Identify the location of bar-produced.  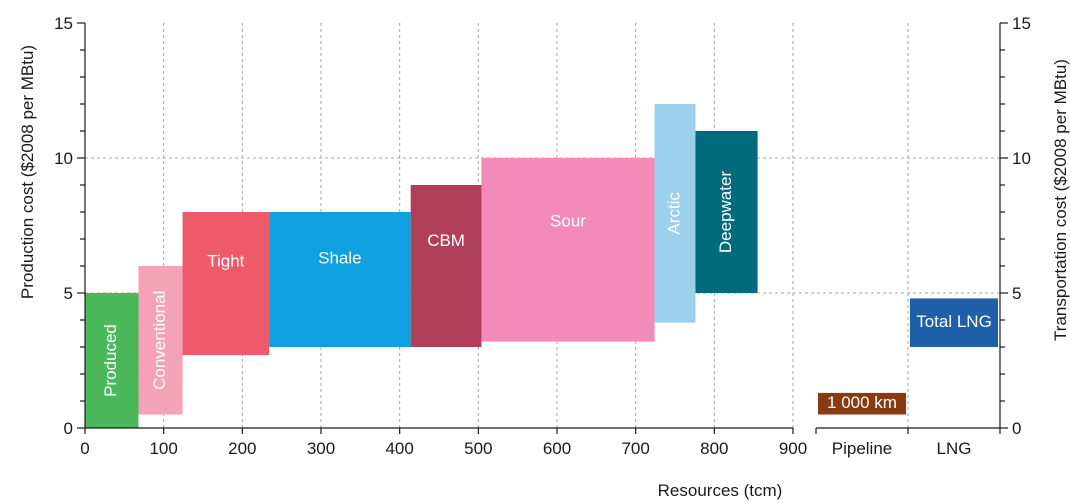
(112, 360).